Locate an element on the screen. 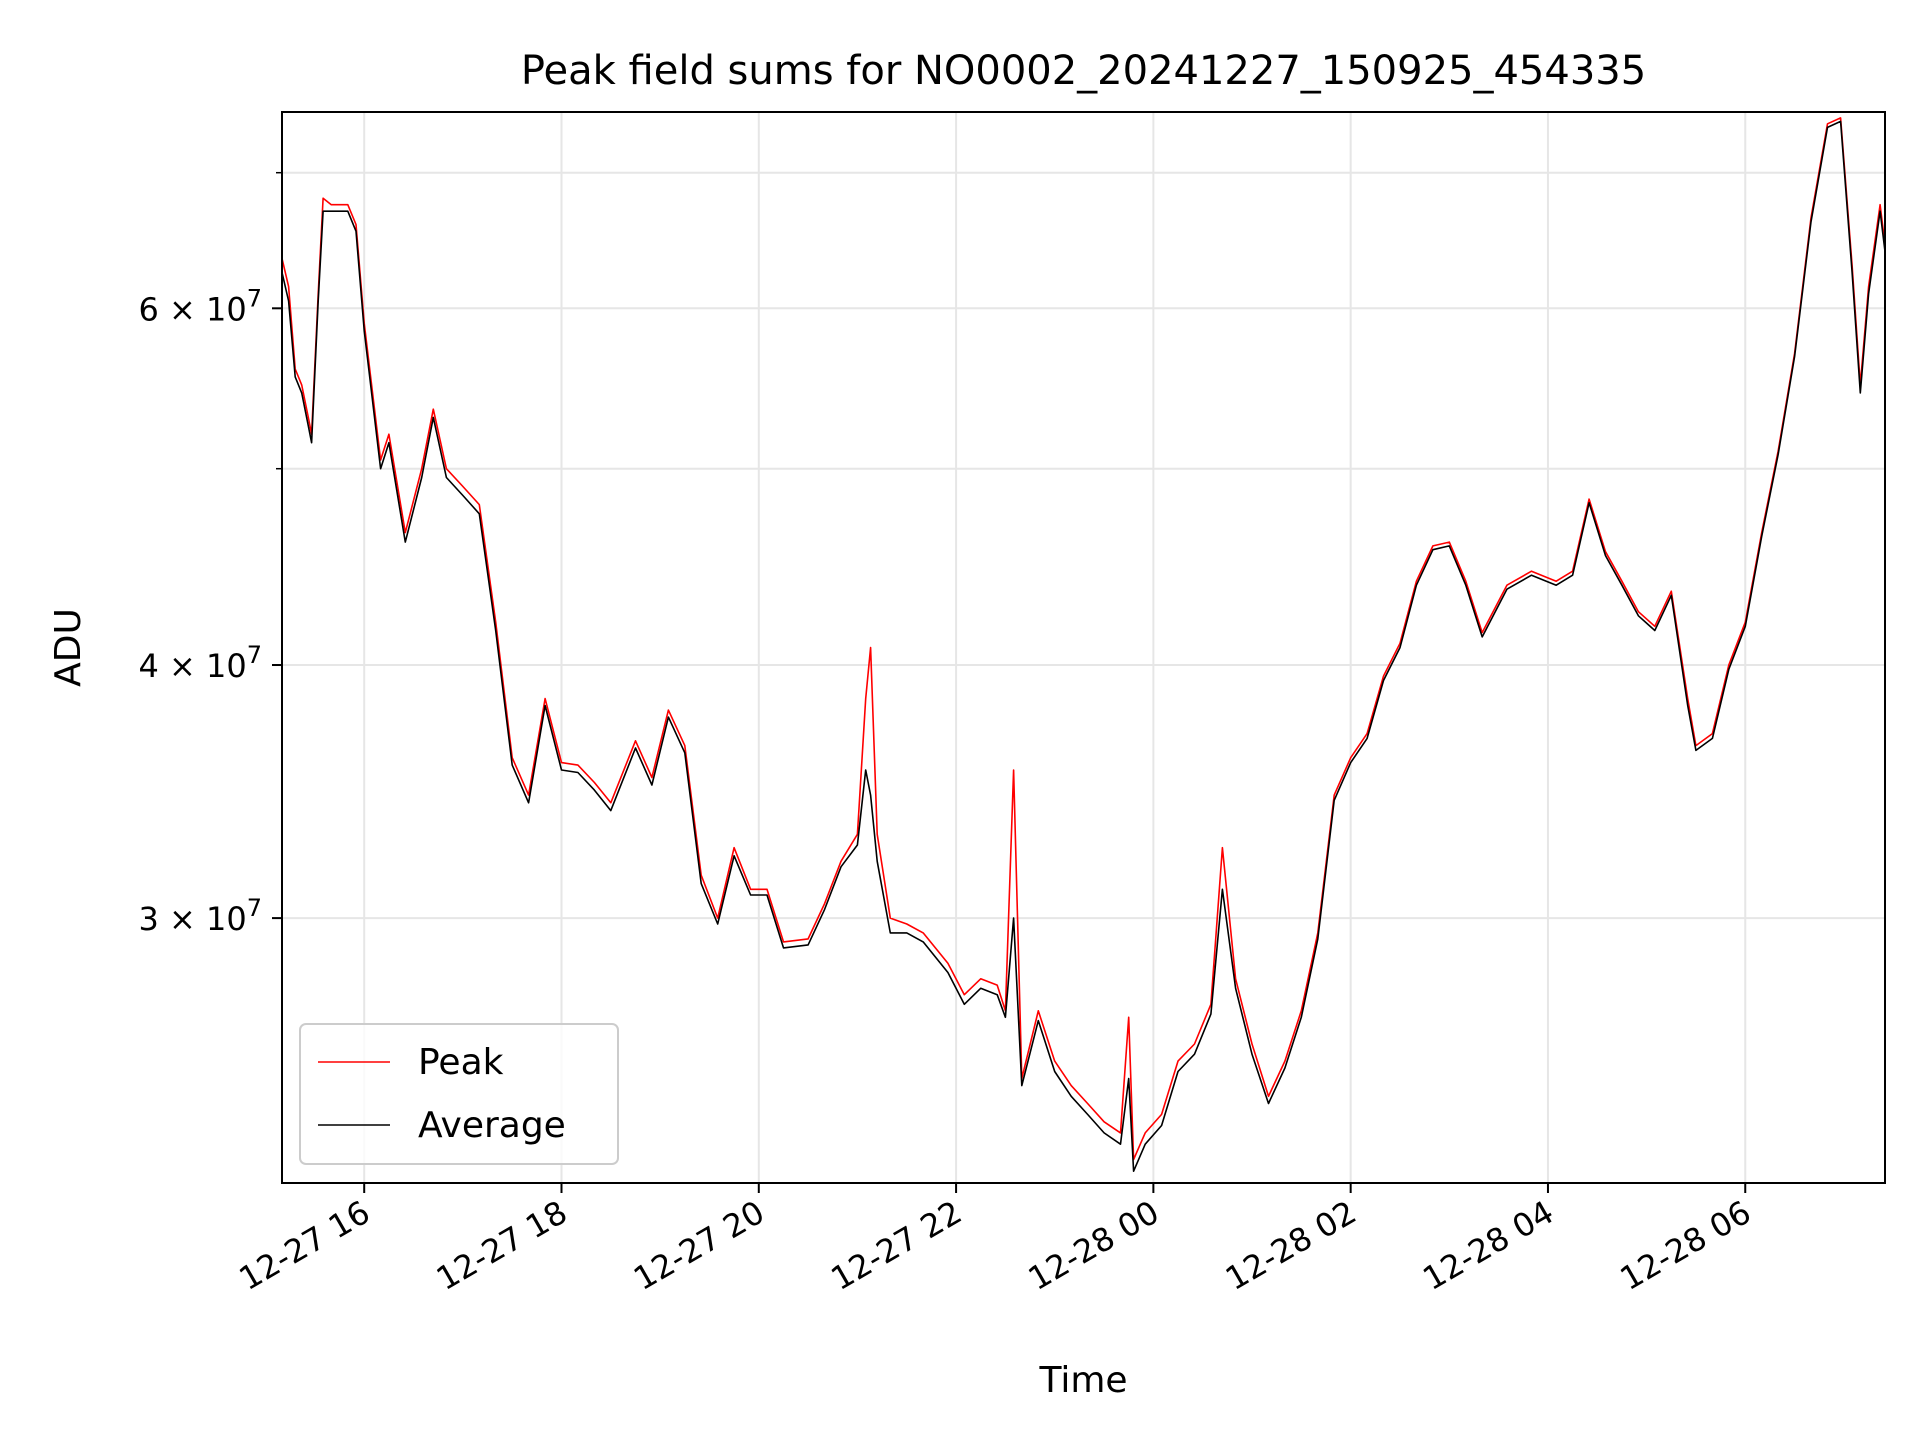 This screenshot has height=1445, width=1920. y-tick-label: 6 × 107 is located at coordinates (200, 306).